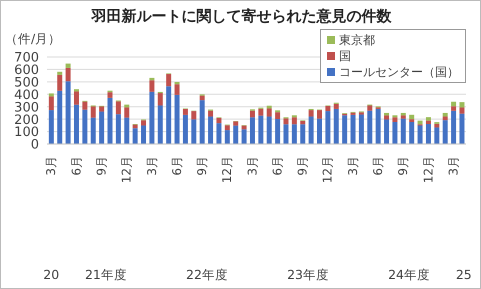 The width and height of the screenshot is (481, 289). Describe the element at coordinates (26, 108) in the screenshot. I see `y-tick-label: 300` at that location.